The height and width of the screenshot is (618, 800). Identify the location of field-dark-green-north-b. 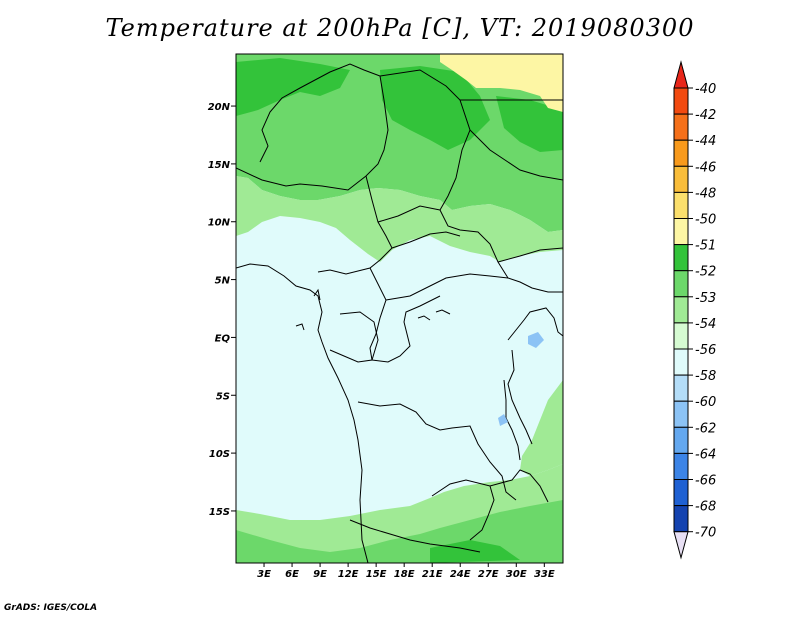
(293, 87).